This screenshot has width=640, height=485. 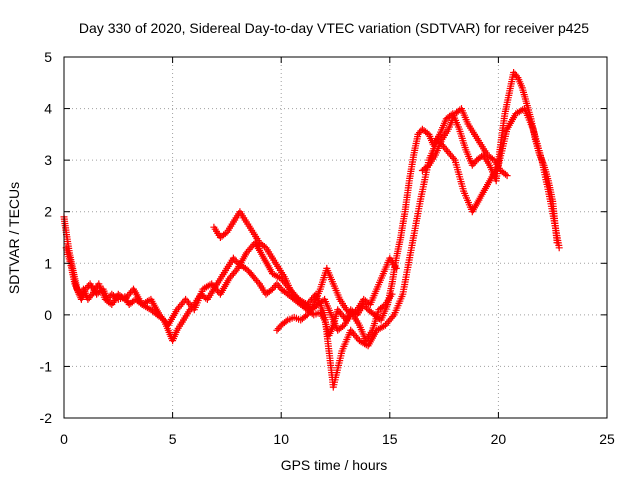 What do you see at coordinates (281, 439) in the screenshot?
I see `x-tick-label: 10` at bounding box center [281, 439].